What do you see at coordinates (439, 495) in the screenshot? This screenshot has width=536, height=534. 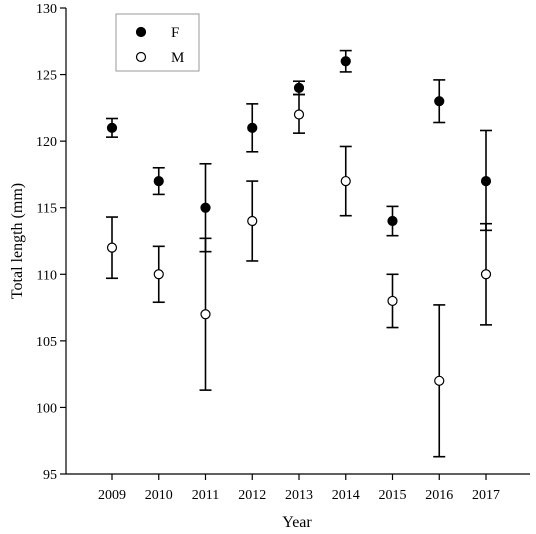 I see `x-tick-label: 2016` at bounding box center [439, 495].